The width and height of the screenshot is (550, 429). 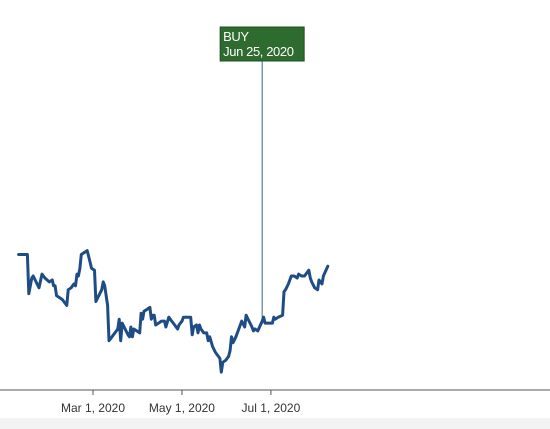 What do you see at coordinates (271, 408) in the screenshot?
I see `x-tick-label: Jul 1, 2020` at bounding box center [271, 408].